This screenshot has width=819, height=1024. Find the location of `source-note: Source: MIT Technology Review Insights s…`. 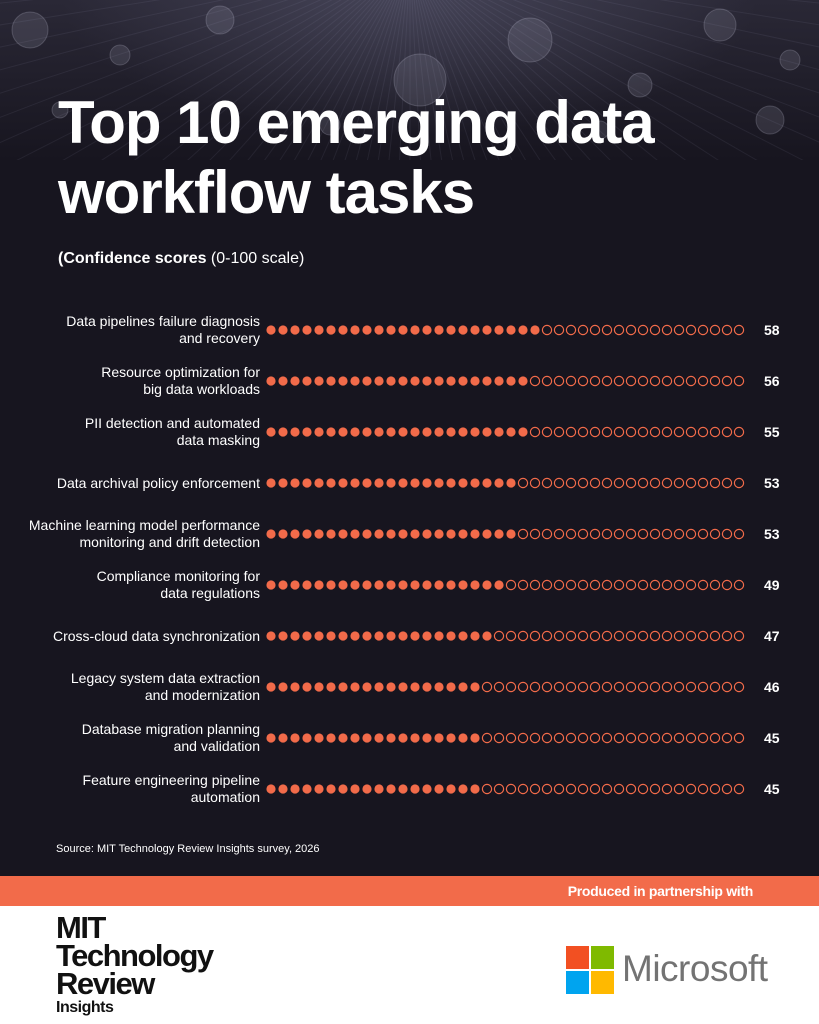

source-note: Source: MIT Technology Review Insights s… is located at coordinates (188, 849).